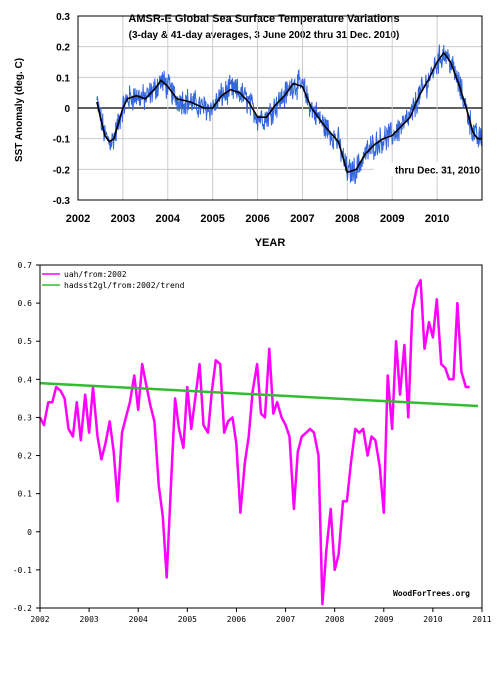 The width and height of the screenshot is (500, 675). I want to click on x-tick-label: 2011, so click(481, 619).